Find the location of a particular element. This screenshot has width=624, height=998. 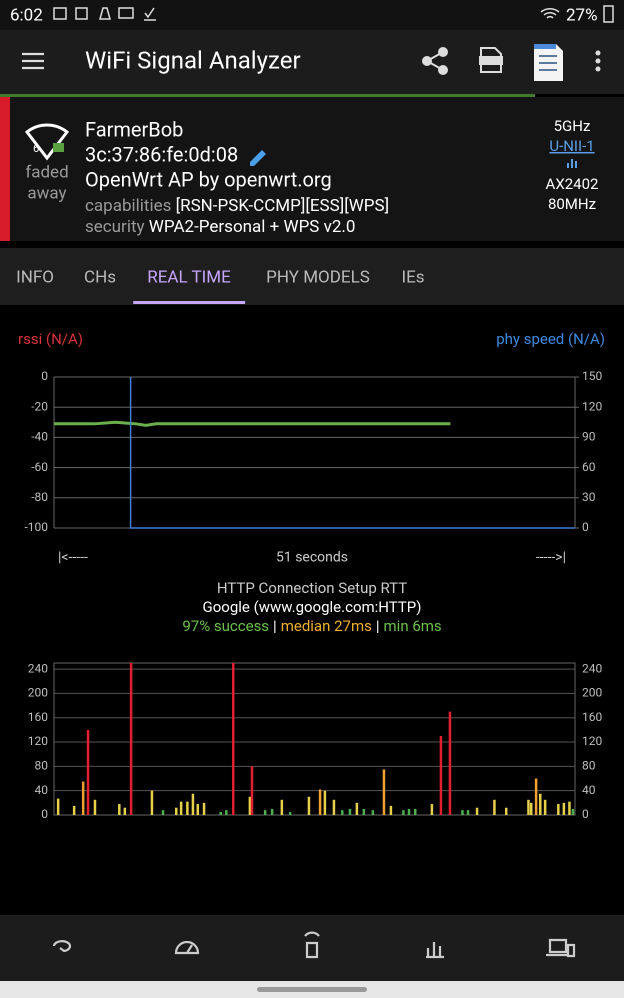

nav-signal is located at coordinates (312, 945).